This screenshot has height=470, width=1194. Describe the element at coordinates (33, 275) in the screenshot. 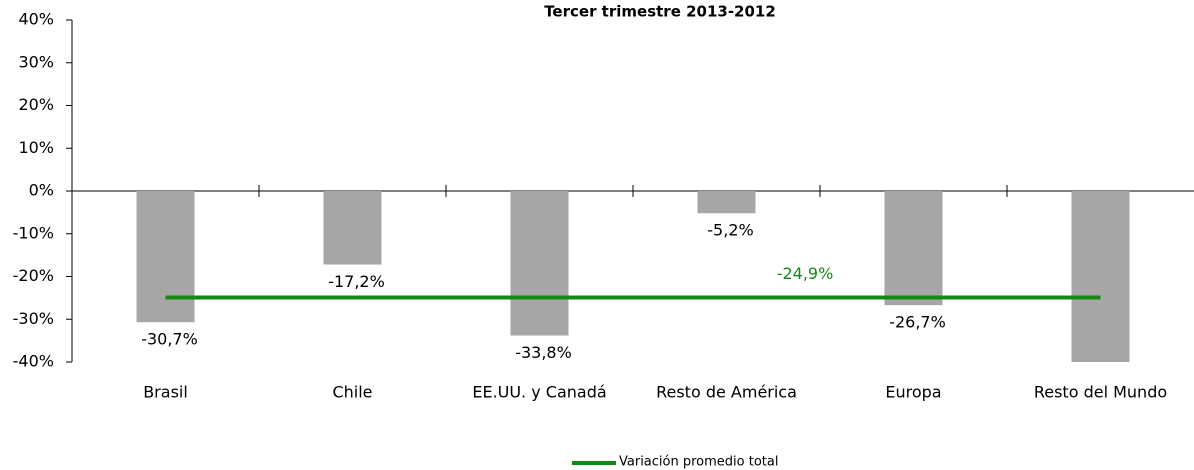

I see `y-tick-label: -20%` at that location.